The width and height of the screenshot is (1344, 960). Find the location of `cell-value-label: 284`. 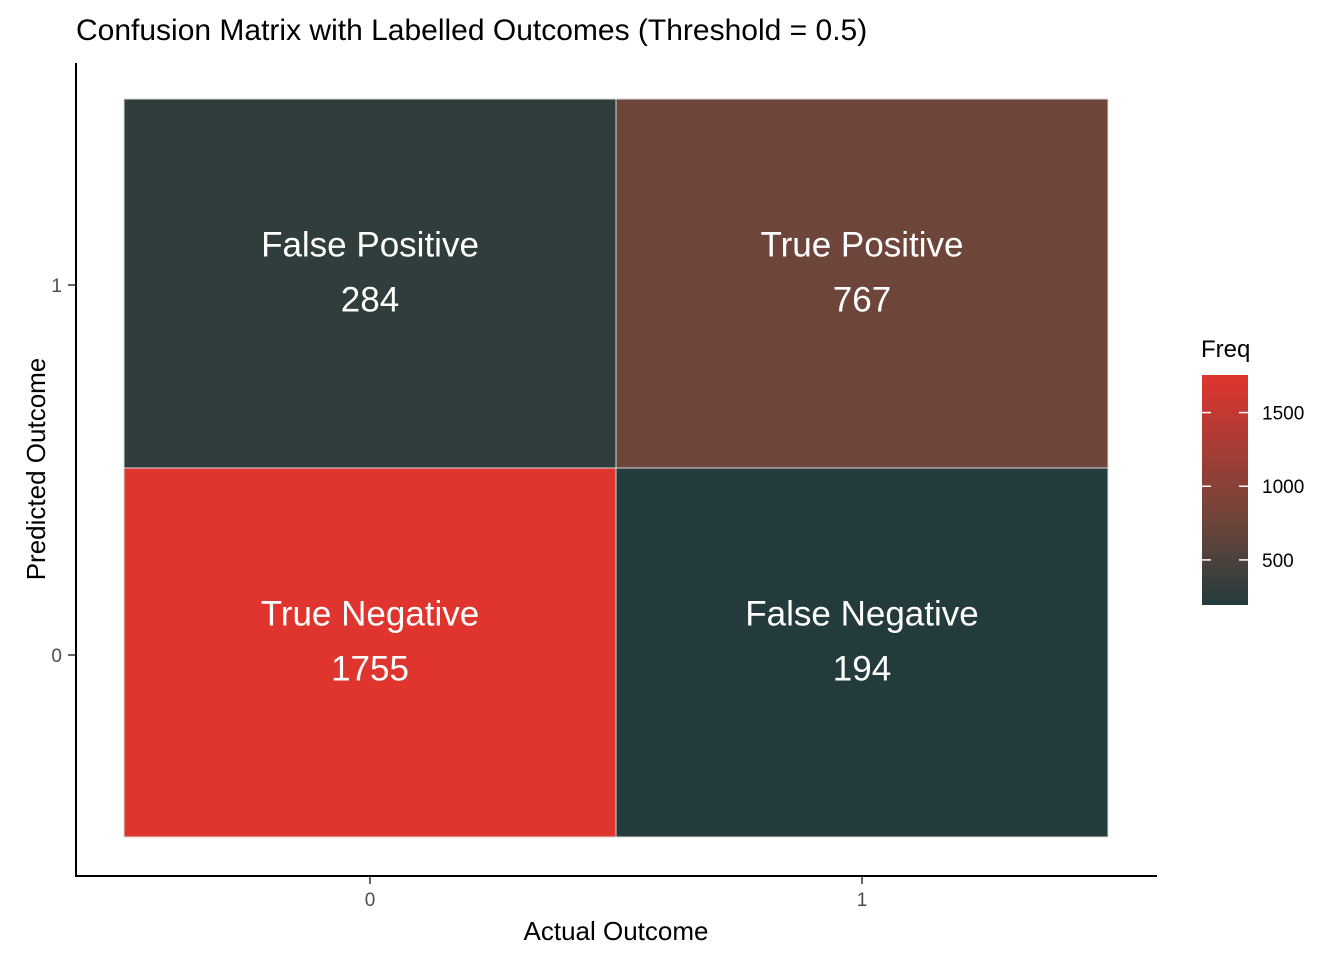

cell-value-label: 284 is located at coordinates (370, 300).